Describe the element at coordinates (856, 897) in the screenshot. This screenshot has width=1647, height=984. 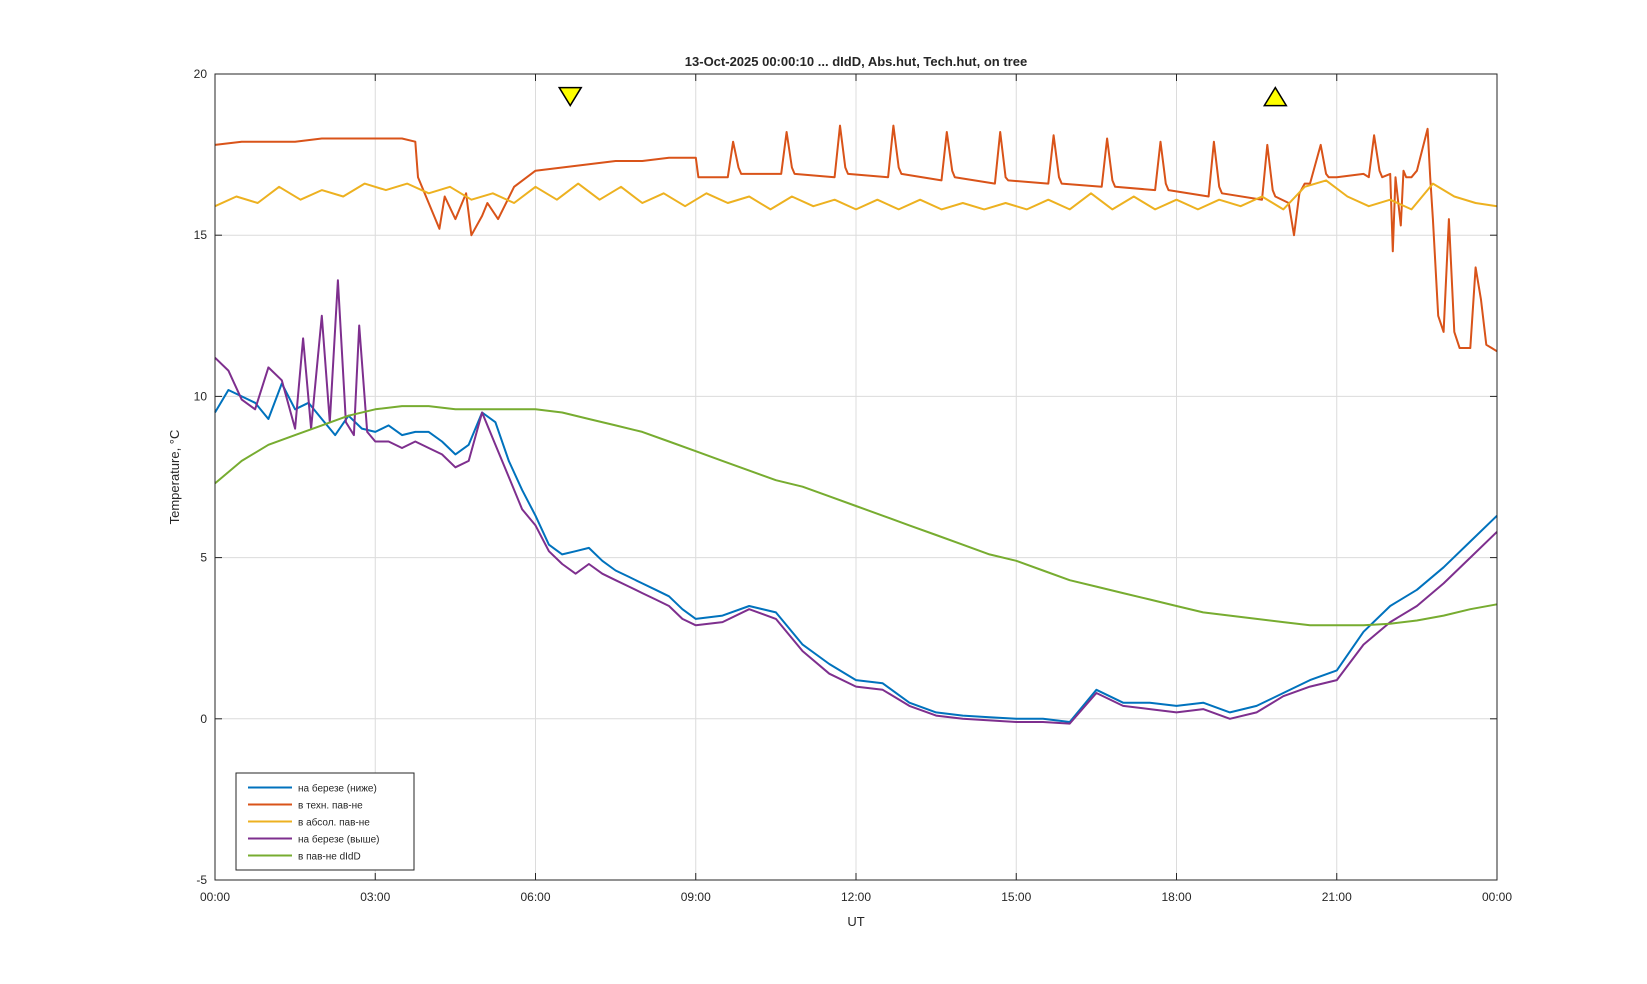
I see `x-tick-label: 12:00` at that location.